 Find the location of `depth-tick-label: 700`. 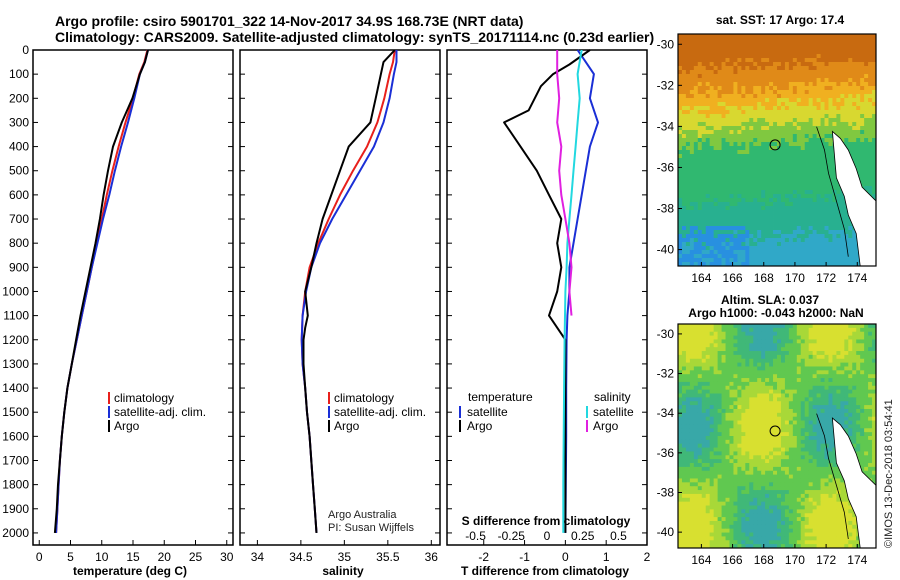

depth-tick-label: 700 is located at coordinates (19, 219).